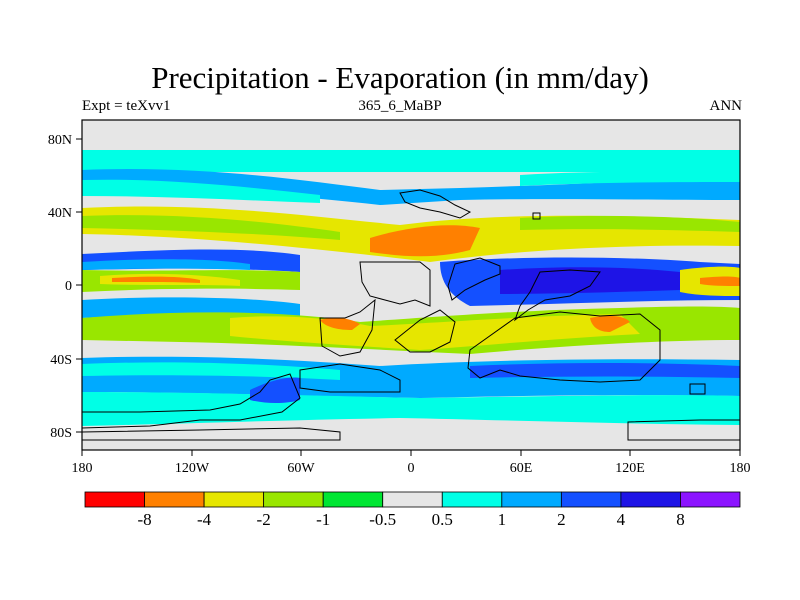  I want to click on colorbar-label: -1, so click(323, 519).